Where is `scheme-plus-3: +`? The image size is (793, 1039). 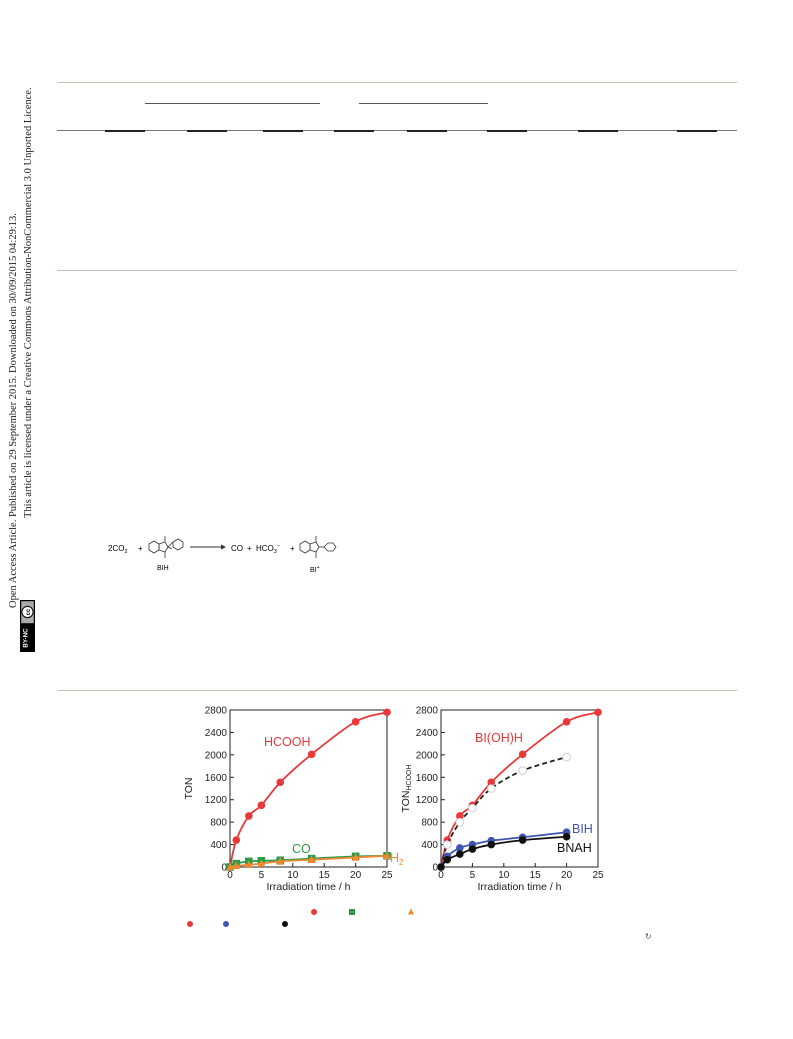
scheme-plus-3: + is located at coordinates (292, 548).